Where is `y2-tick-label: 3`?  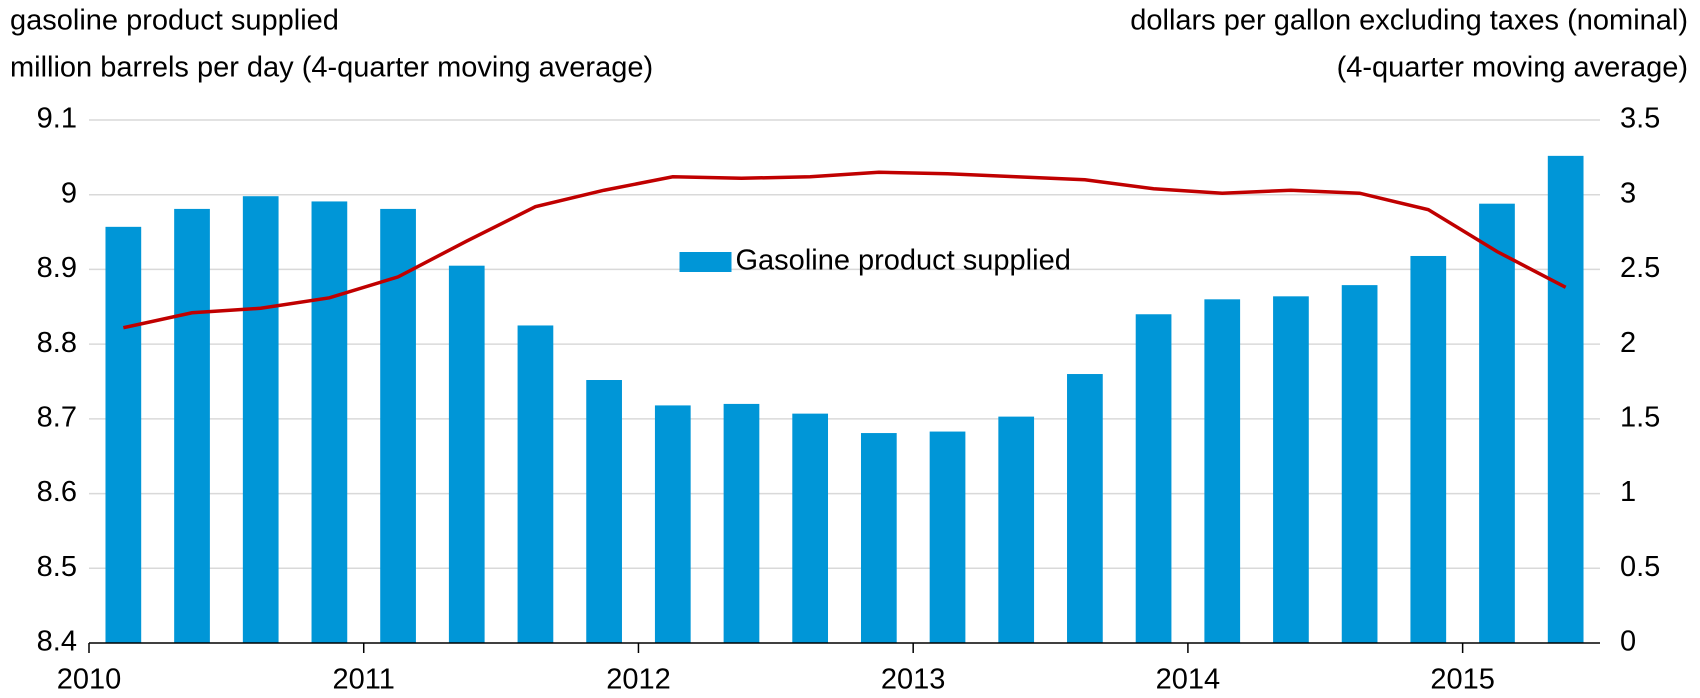 y2-tick-label: 3 is located at coordinates (1628, 193).